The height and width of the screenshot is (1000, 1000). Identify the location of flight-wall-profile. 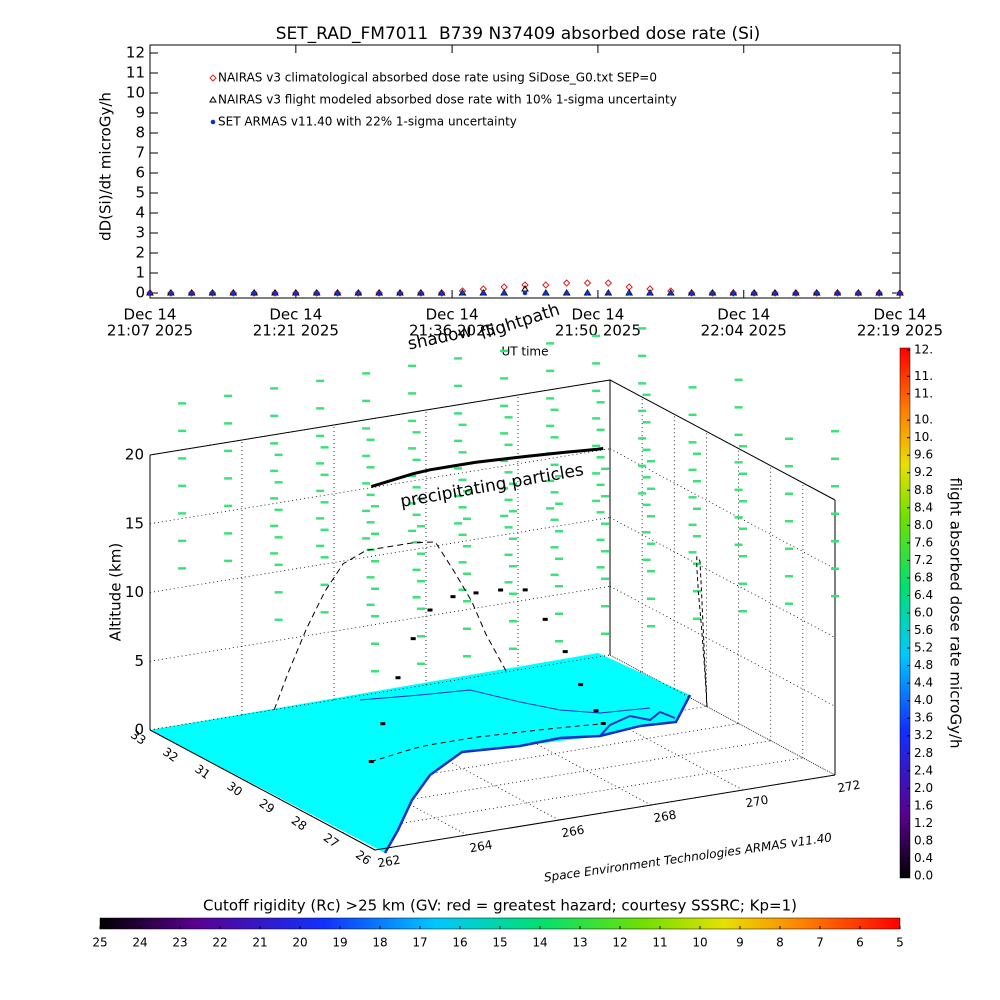
(702, 631).